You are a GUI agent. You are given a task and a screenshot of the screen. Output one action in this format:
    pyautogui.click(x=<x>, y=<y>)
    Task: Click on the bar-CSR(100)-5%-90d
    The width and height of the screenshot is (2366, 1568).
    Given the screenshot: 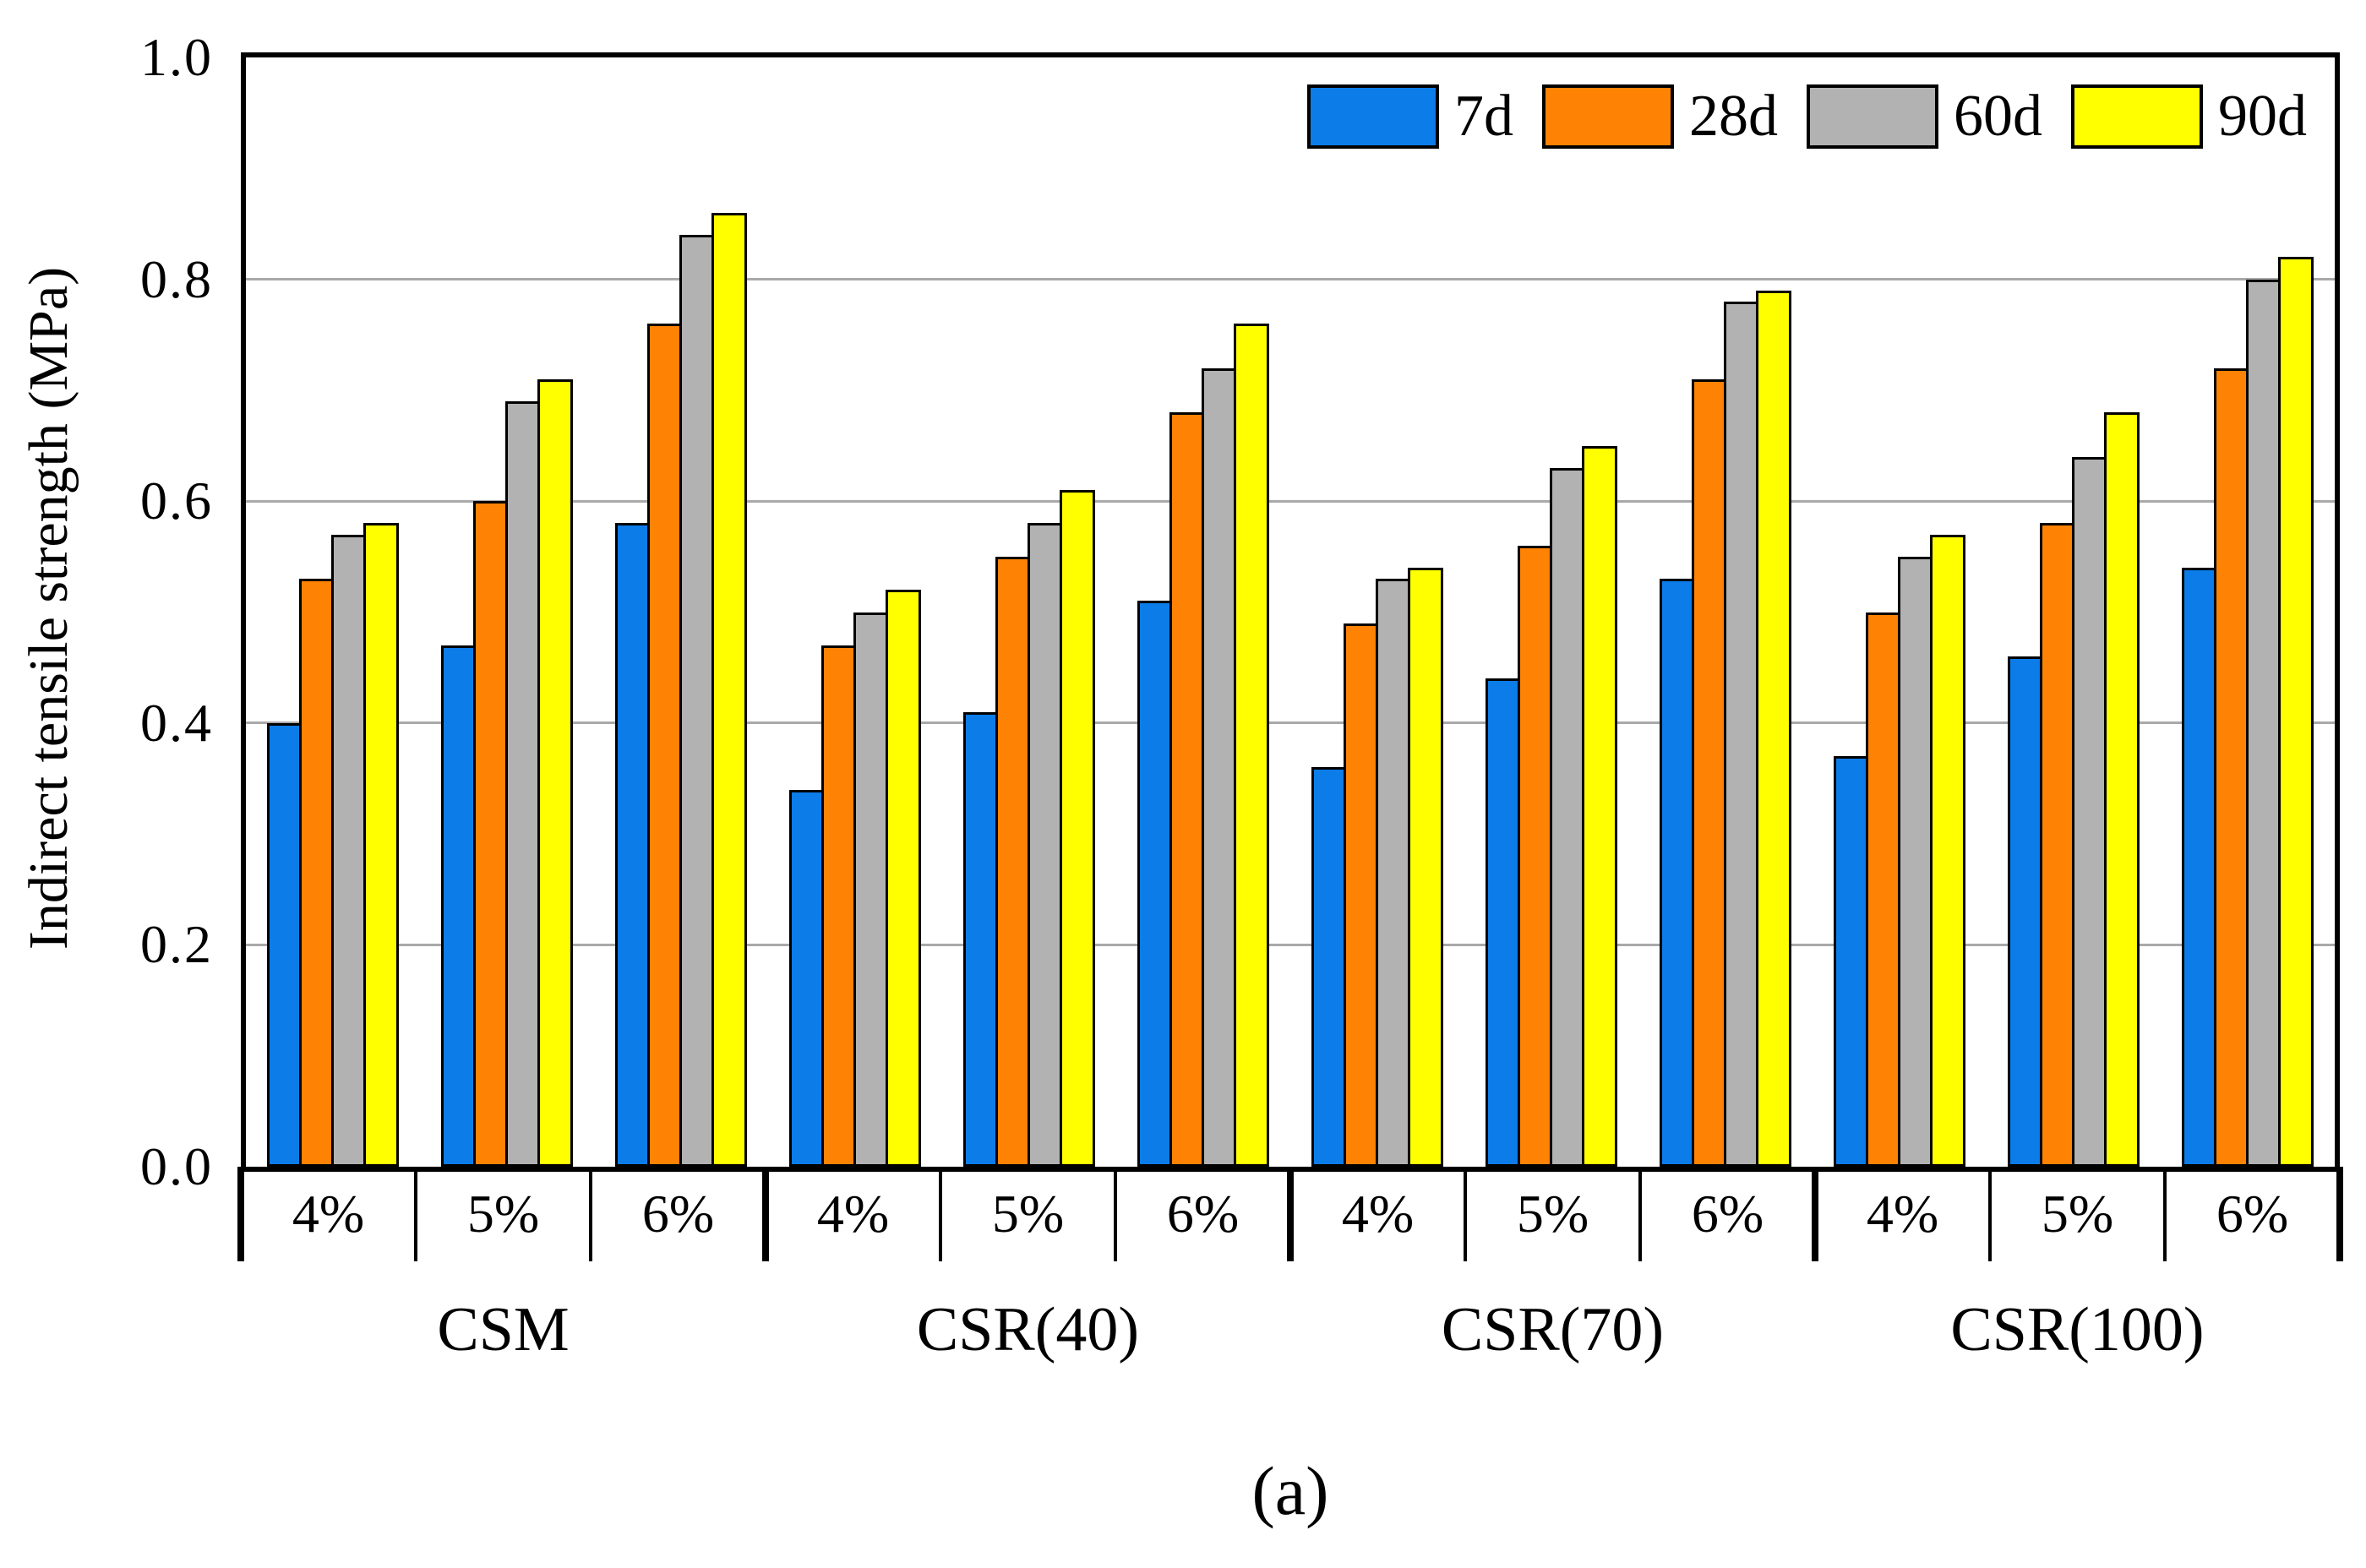 What is the action you would take?
    pyautogui.click(x=2122, y=789)
    